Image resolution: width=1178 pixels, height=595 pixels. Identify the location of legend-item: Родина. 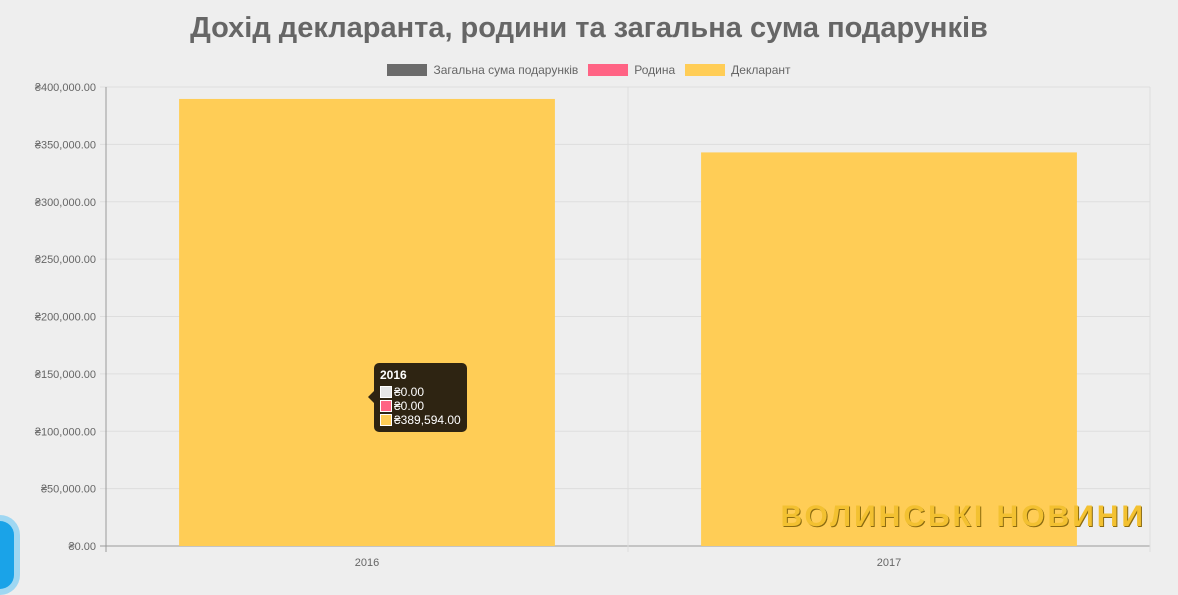
(631, 70).